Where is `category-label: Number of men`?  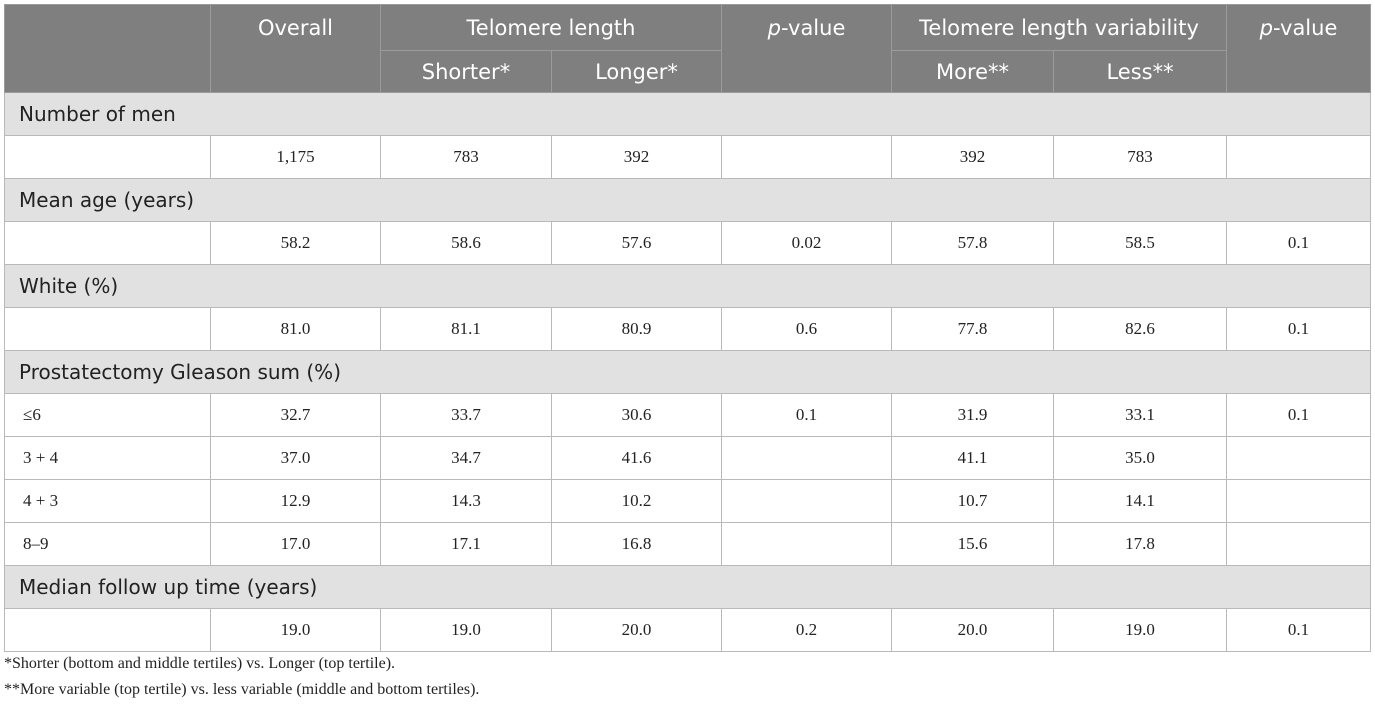
category-label: Number of men is located at coordinates (687, 114).